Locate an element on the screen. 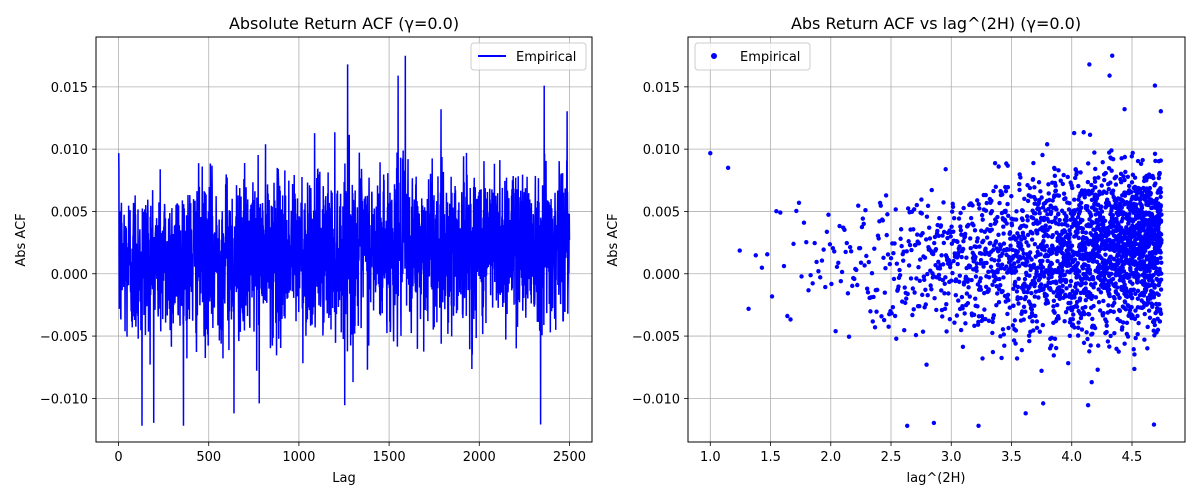 The width and height of the screenshot is (1200, 500). x-tick-label: 4.0 is located at coordinates (1071, 457).